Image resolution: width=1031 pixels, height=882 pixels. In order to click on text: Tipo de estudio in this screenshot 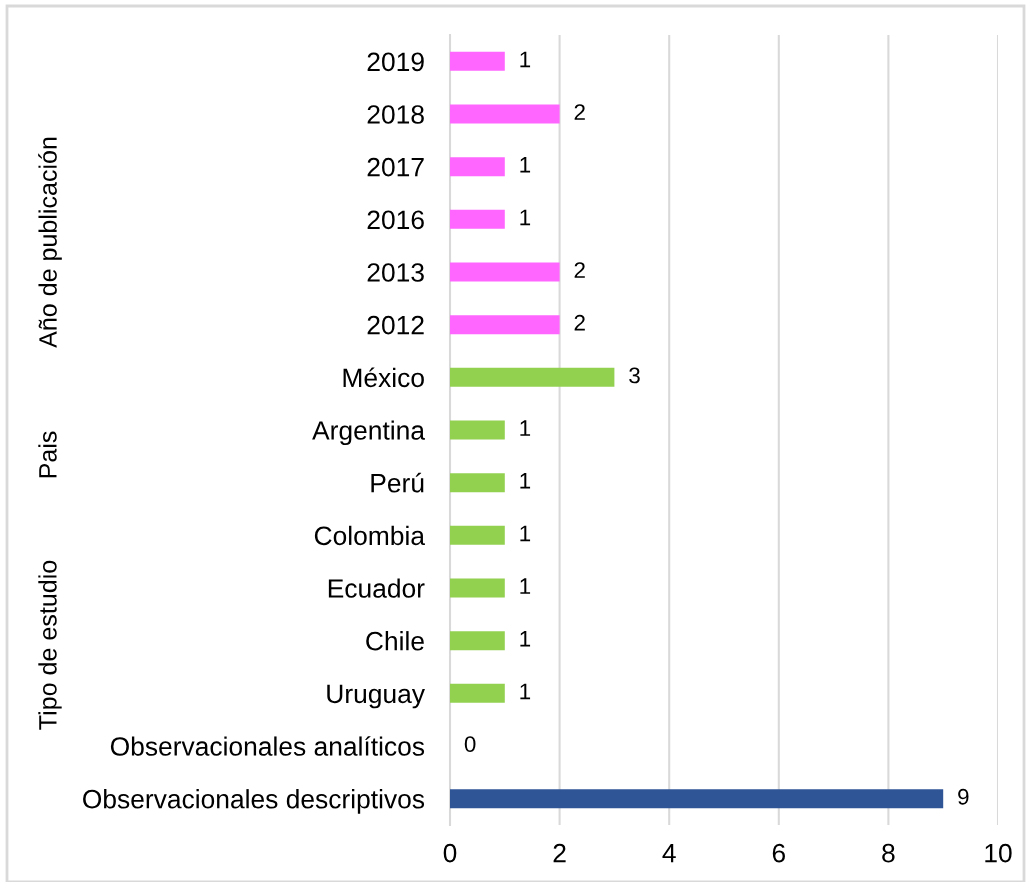, I will do `click(50, 645)`.